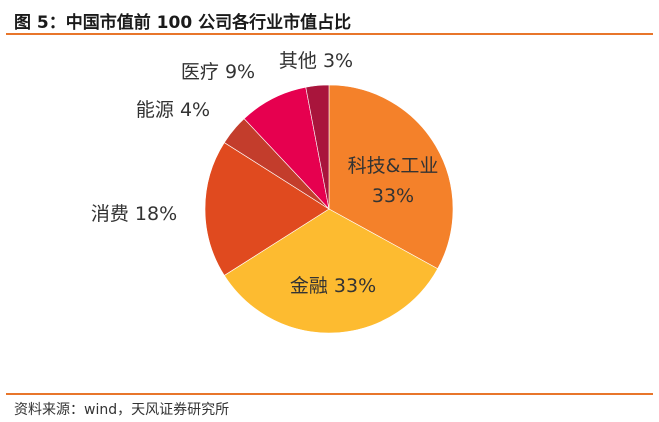 The image size is (659, 422). Describe the element at coordinates (183, 23) in the screenshot. I see `figure-title: 图 5：中国市值前 100 公司各行业市值占比` at that location.